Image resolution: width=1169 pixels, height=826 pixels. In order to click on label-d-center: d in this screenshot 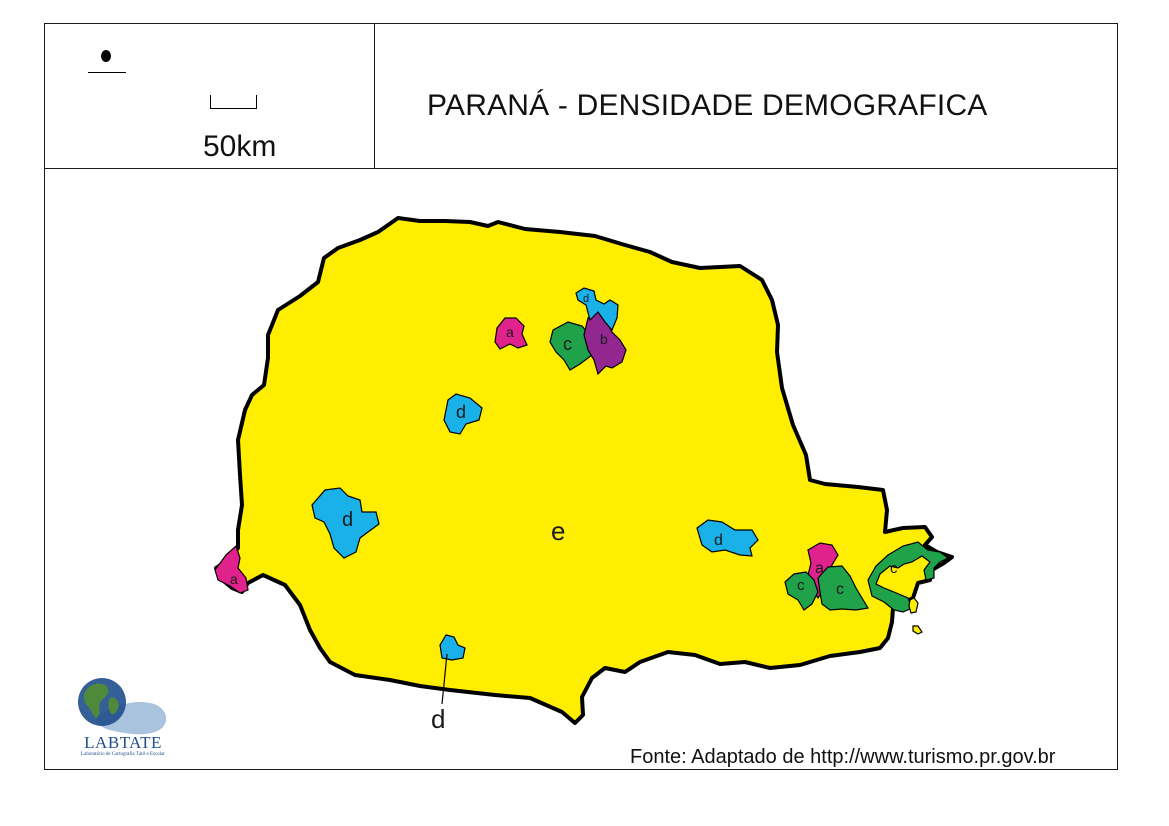, I will do `click(461, 412)`.